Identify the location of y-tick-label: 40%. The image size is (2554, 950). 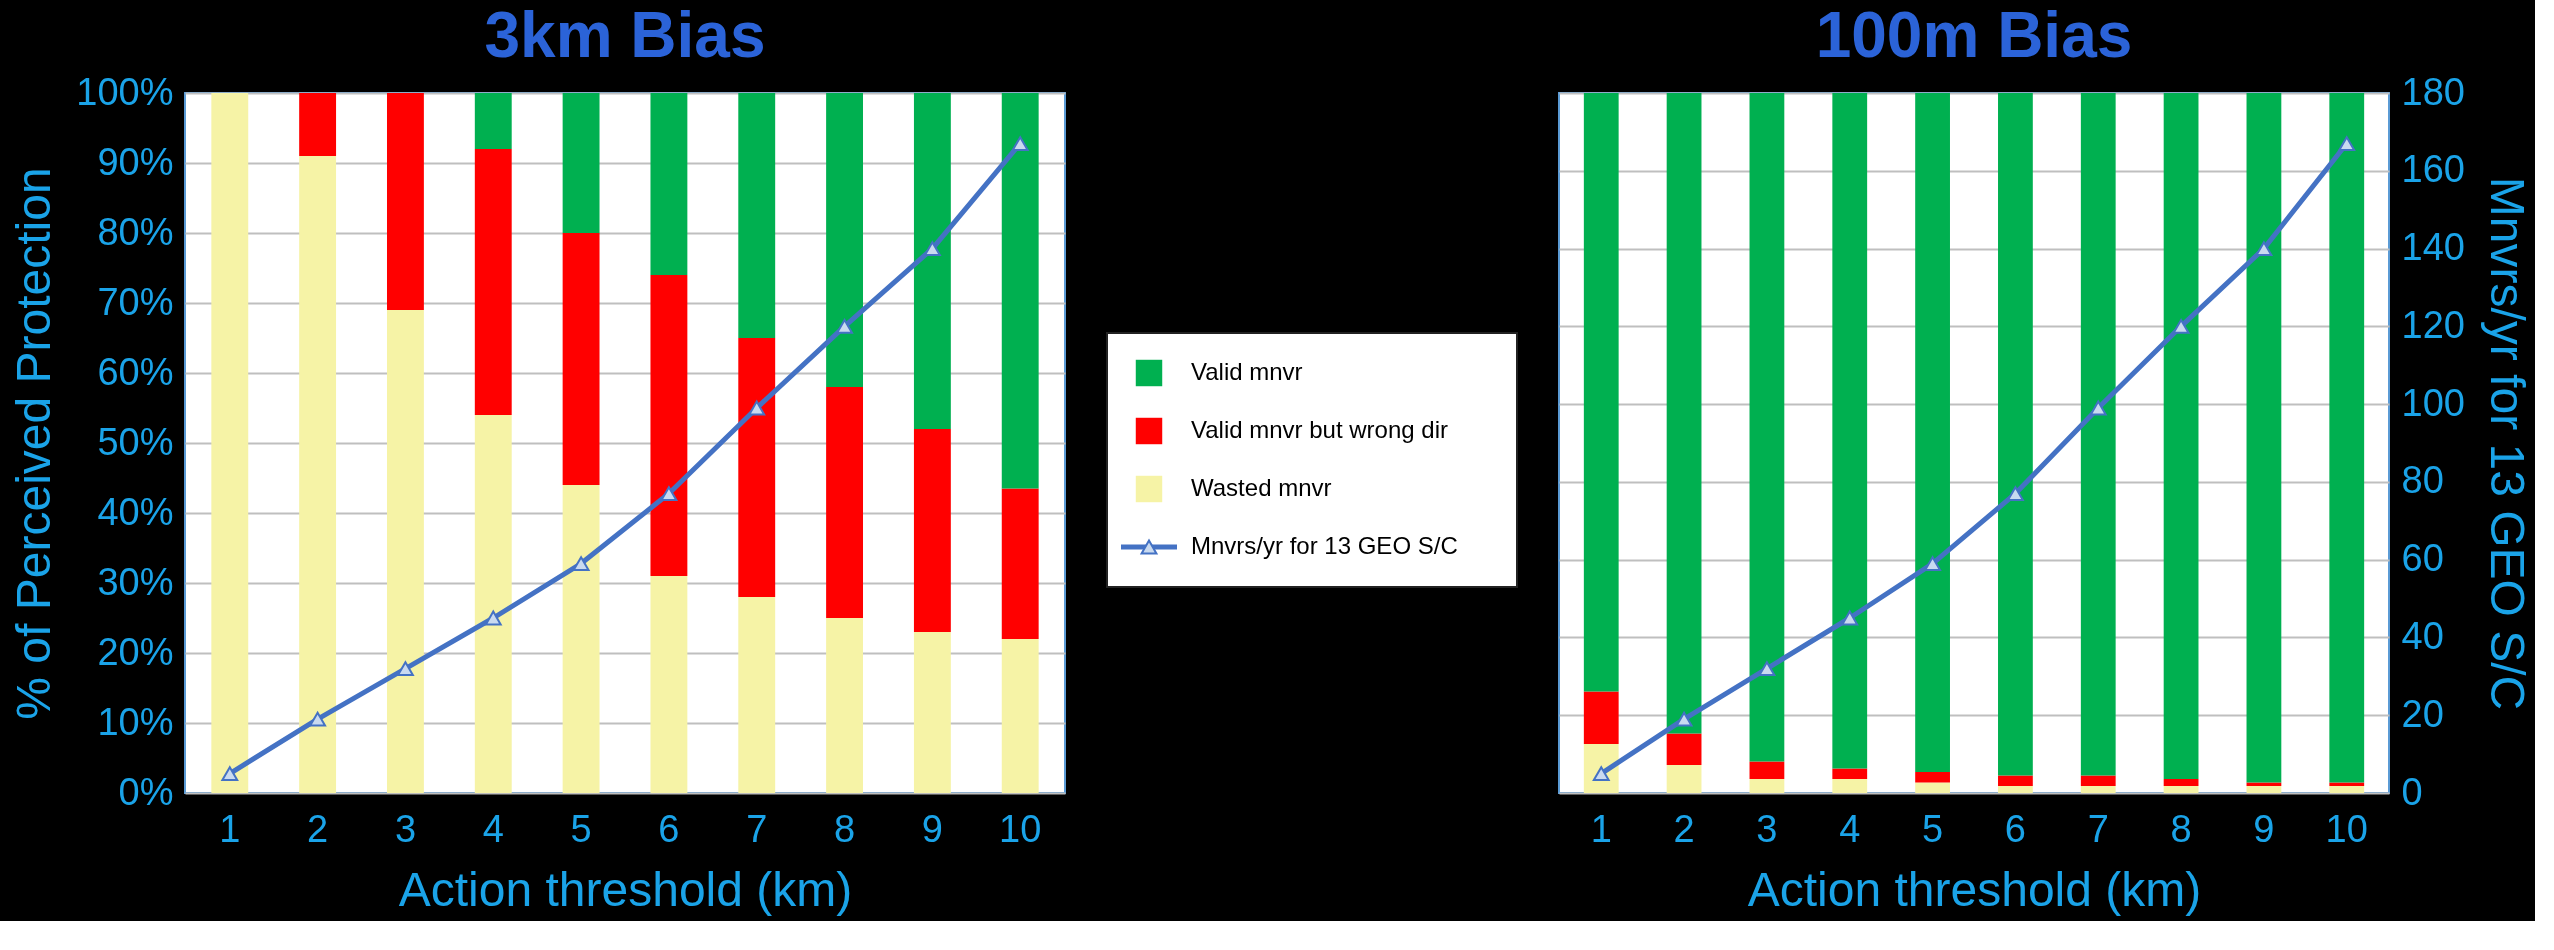
(135, 511).